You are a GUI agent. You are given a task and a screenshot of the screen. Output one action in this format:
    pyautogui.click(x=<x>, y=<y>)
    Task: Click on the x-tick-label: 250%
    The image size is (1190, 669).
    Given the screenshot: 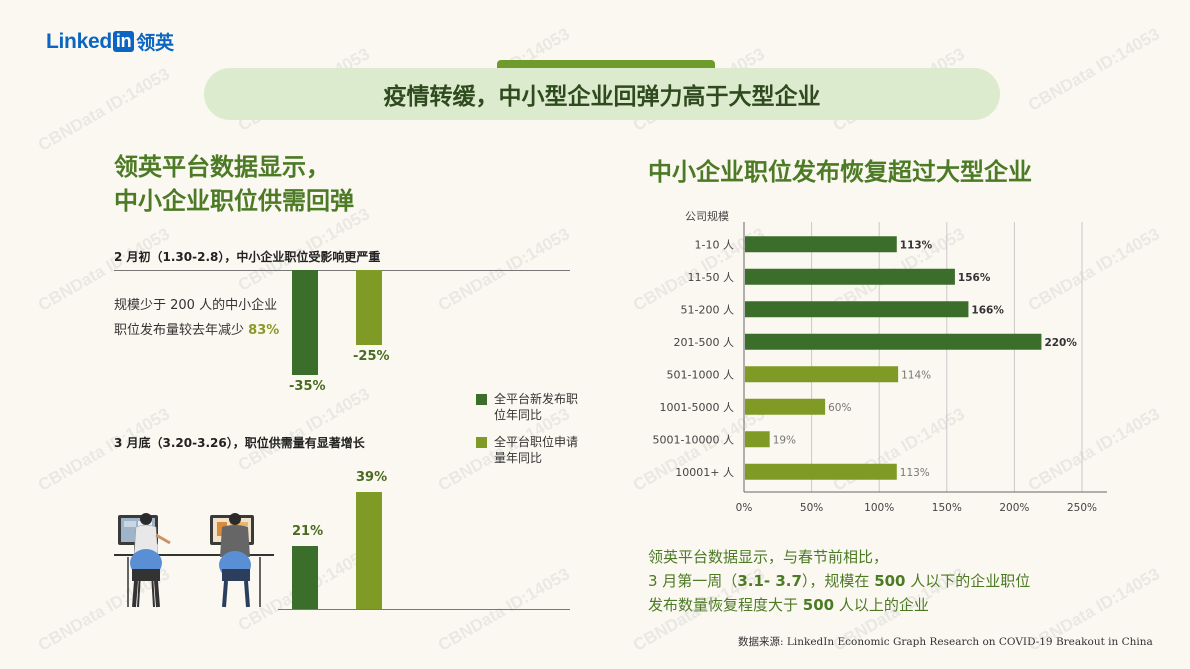 What is the action you would take?
    pyautogui.click(x=1082, y=508)
    